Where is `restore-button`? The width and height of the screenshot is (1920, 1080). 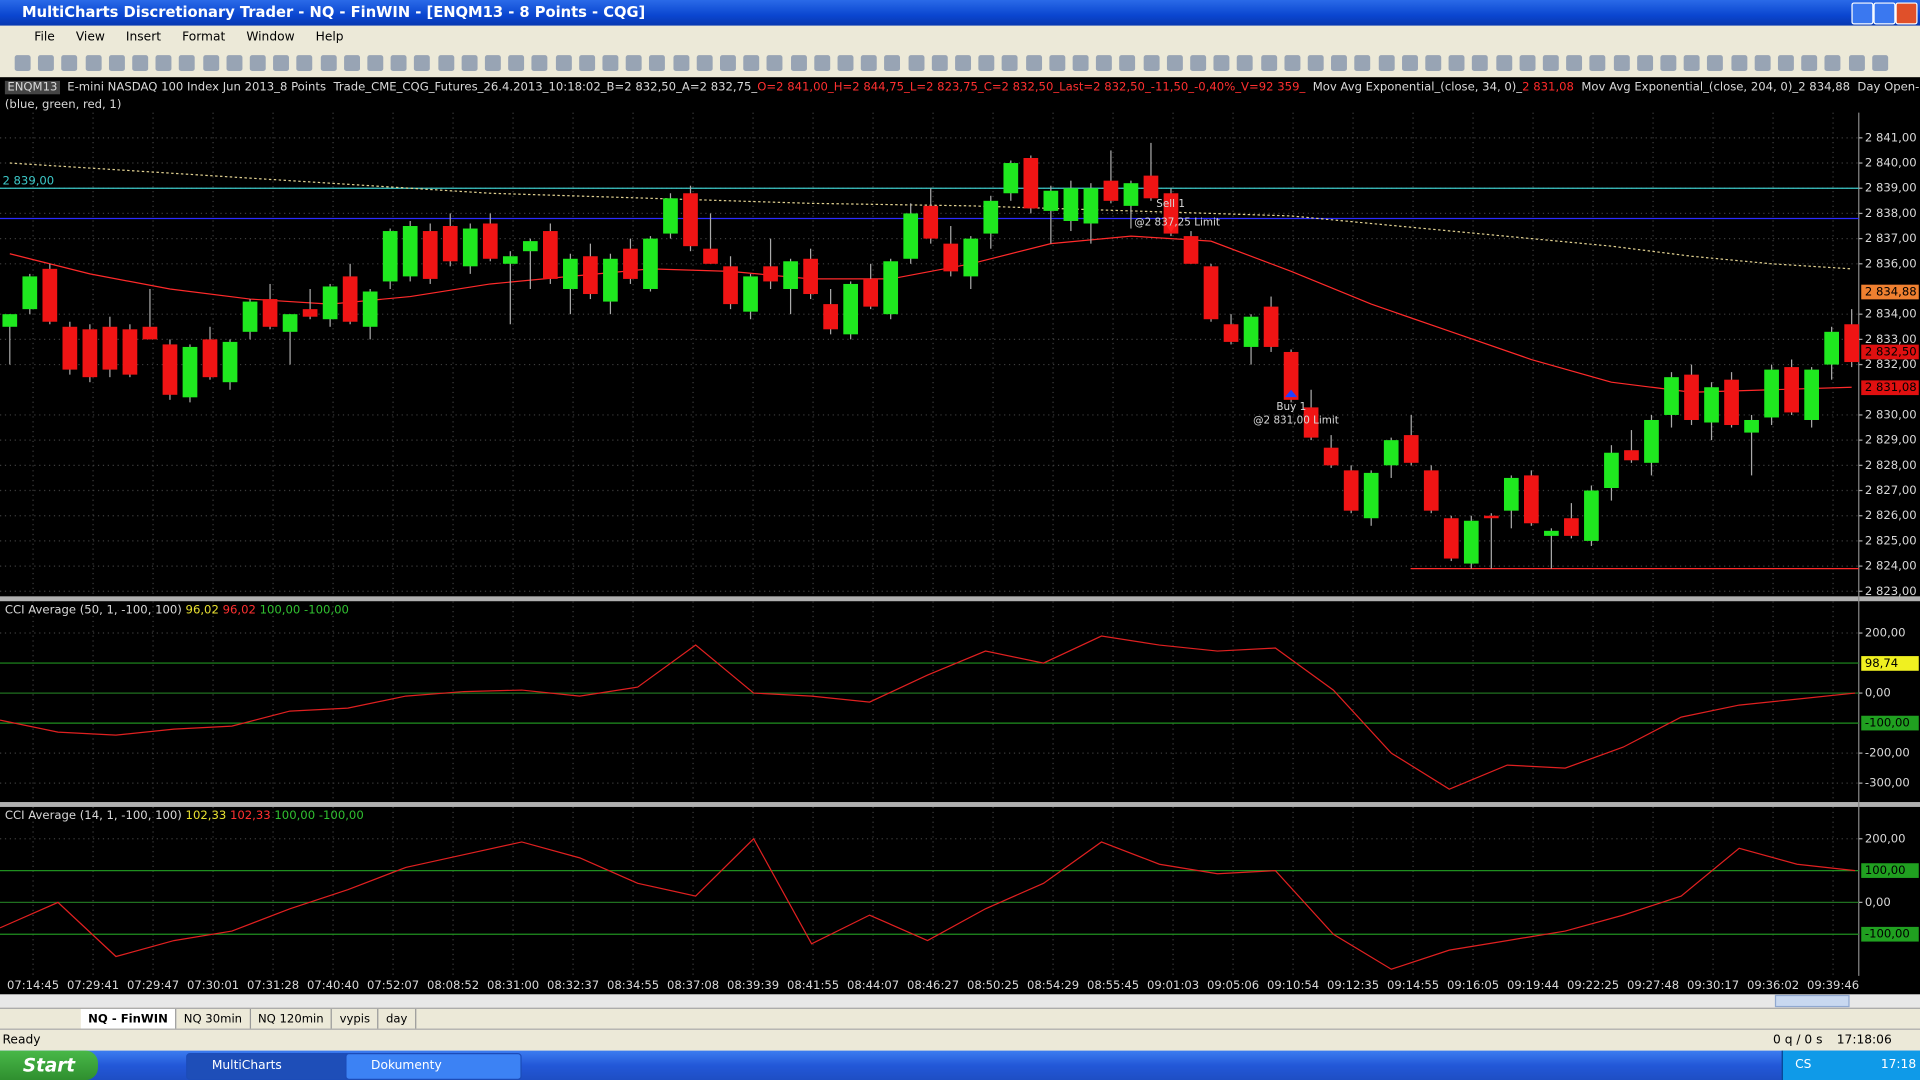 restore-button is located at coordinates (1884, 13).